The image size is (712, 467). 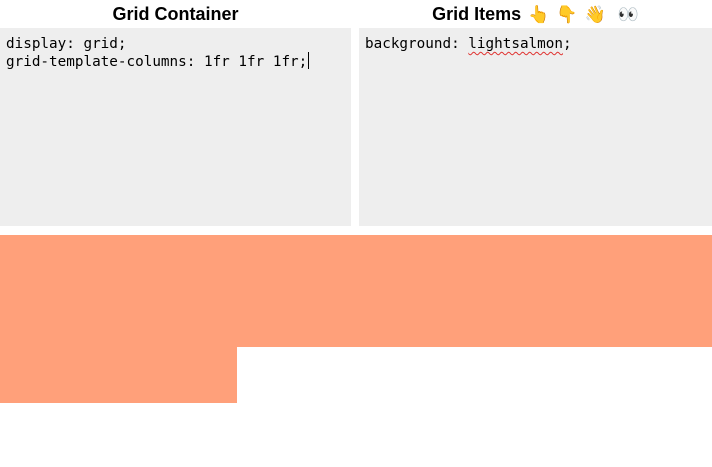 I want to click on text-caret, so click(x=309, y=60).